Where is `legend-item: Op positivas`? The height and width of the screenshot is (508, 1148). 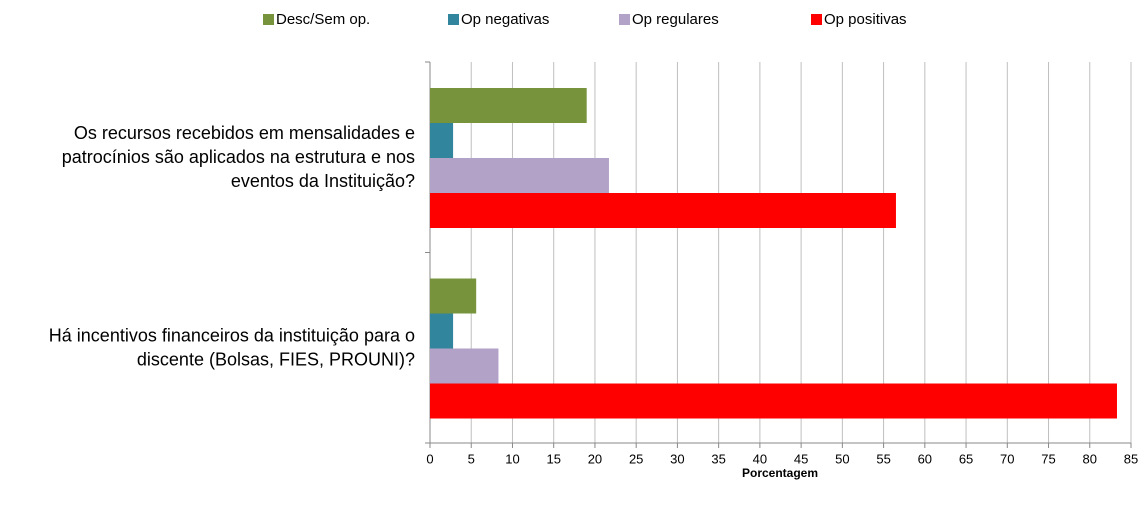 legend-item: Op positivas is located at coordinates (859, 19).